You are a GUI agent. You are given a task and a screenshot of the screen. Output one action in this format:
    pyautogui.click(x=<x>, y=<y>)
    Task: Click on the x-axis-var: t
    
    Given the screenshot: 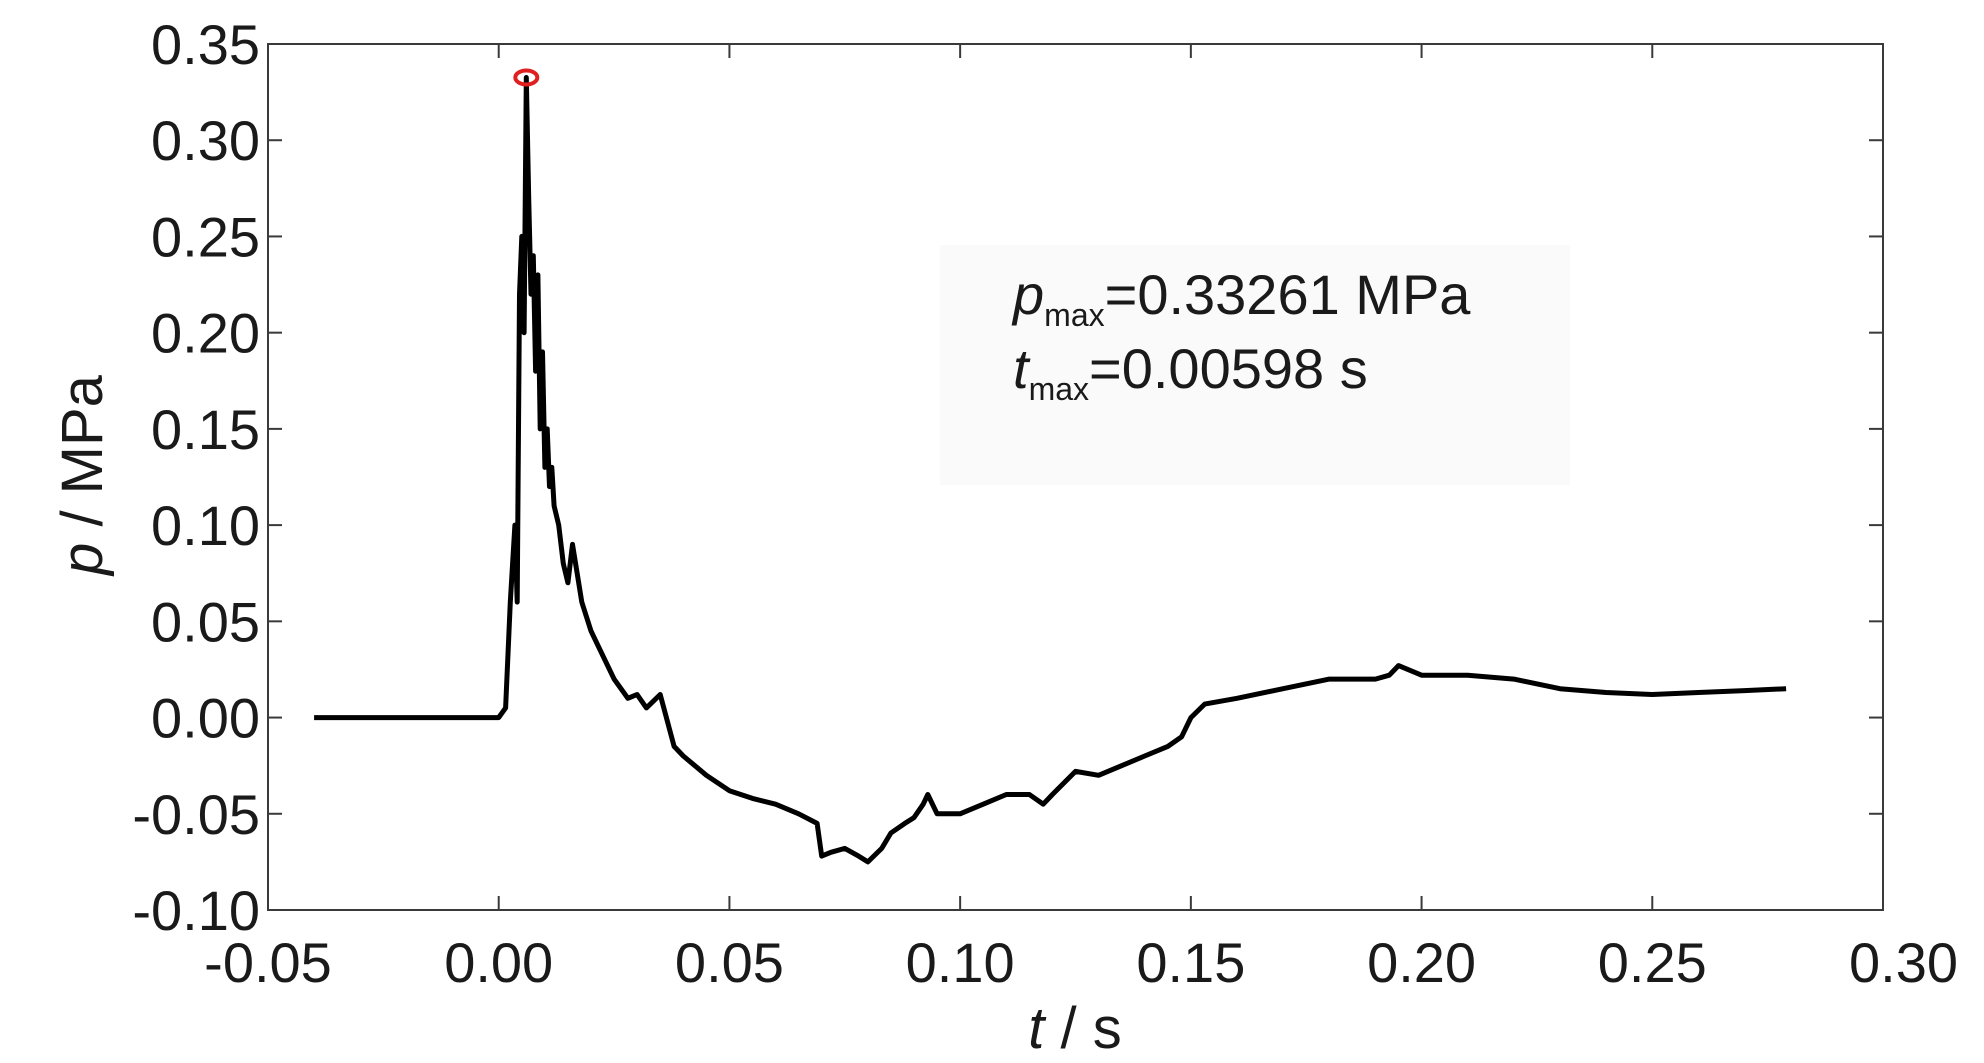 What is the action you would take?
    pyautogui.click(x=1037, y=1028)
    